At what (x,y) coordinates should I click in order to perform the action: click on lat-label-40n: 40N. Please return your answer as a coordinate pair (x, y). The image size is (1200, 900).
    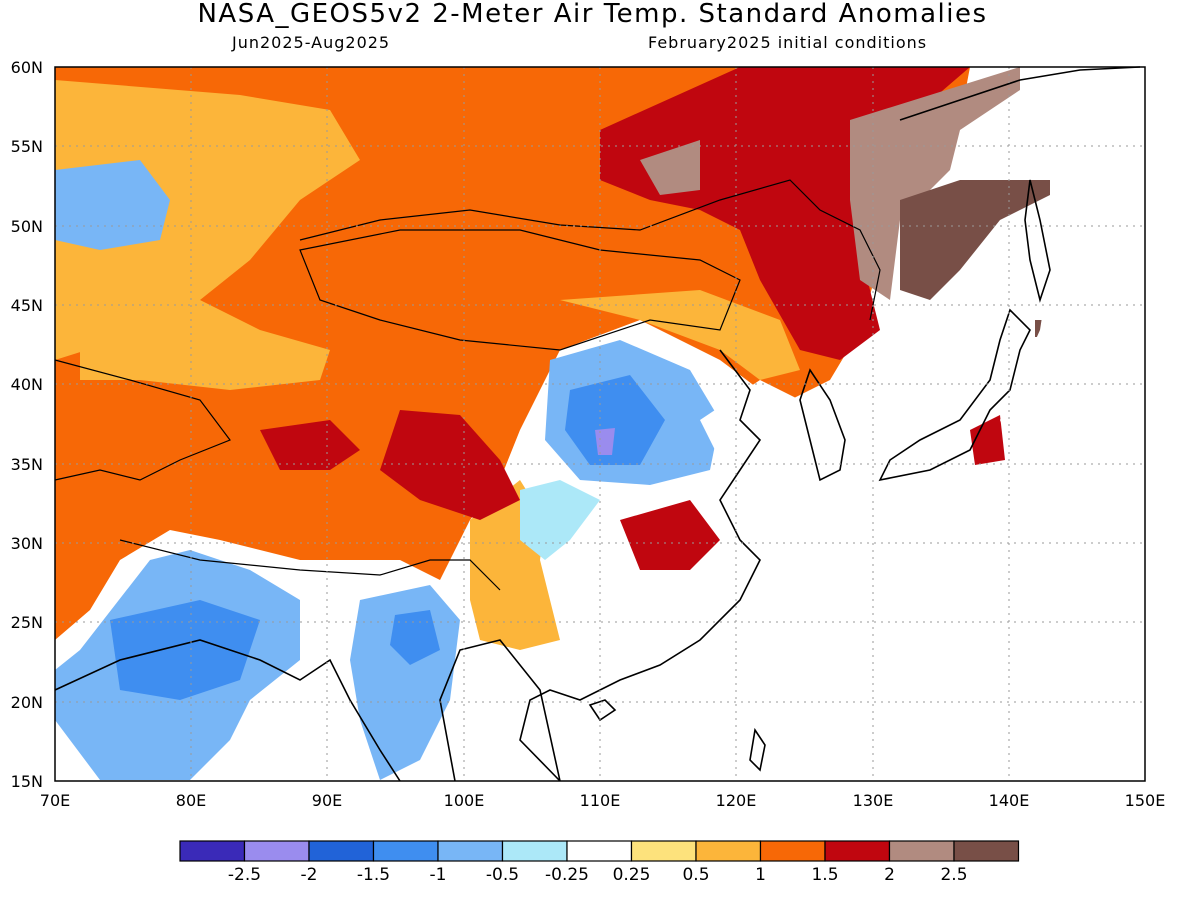
    Looking at the image, I should click on (27, 384).